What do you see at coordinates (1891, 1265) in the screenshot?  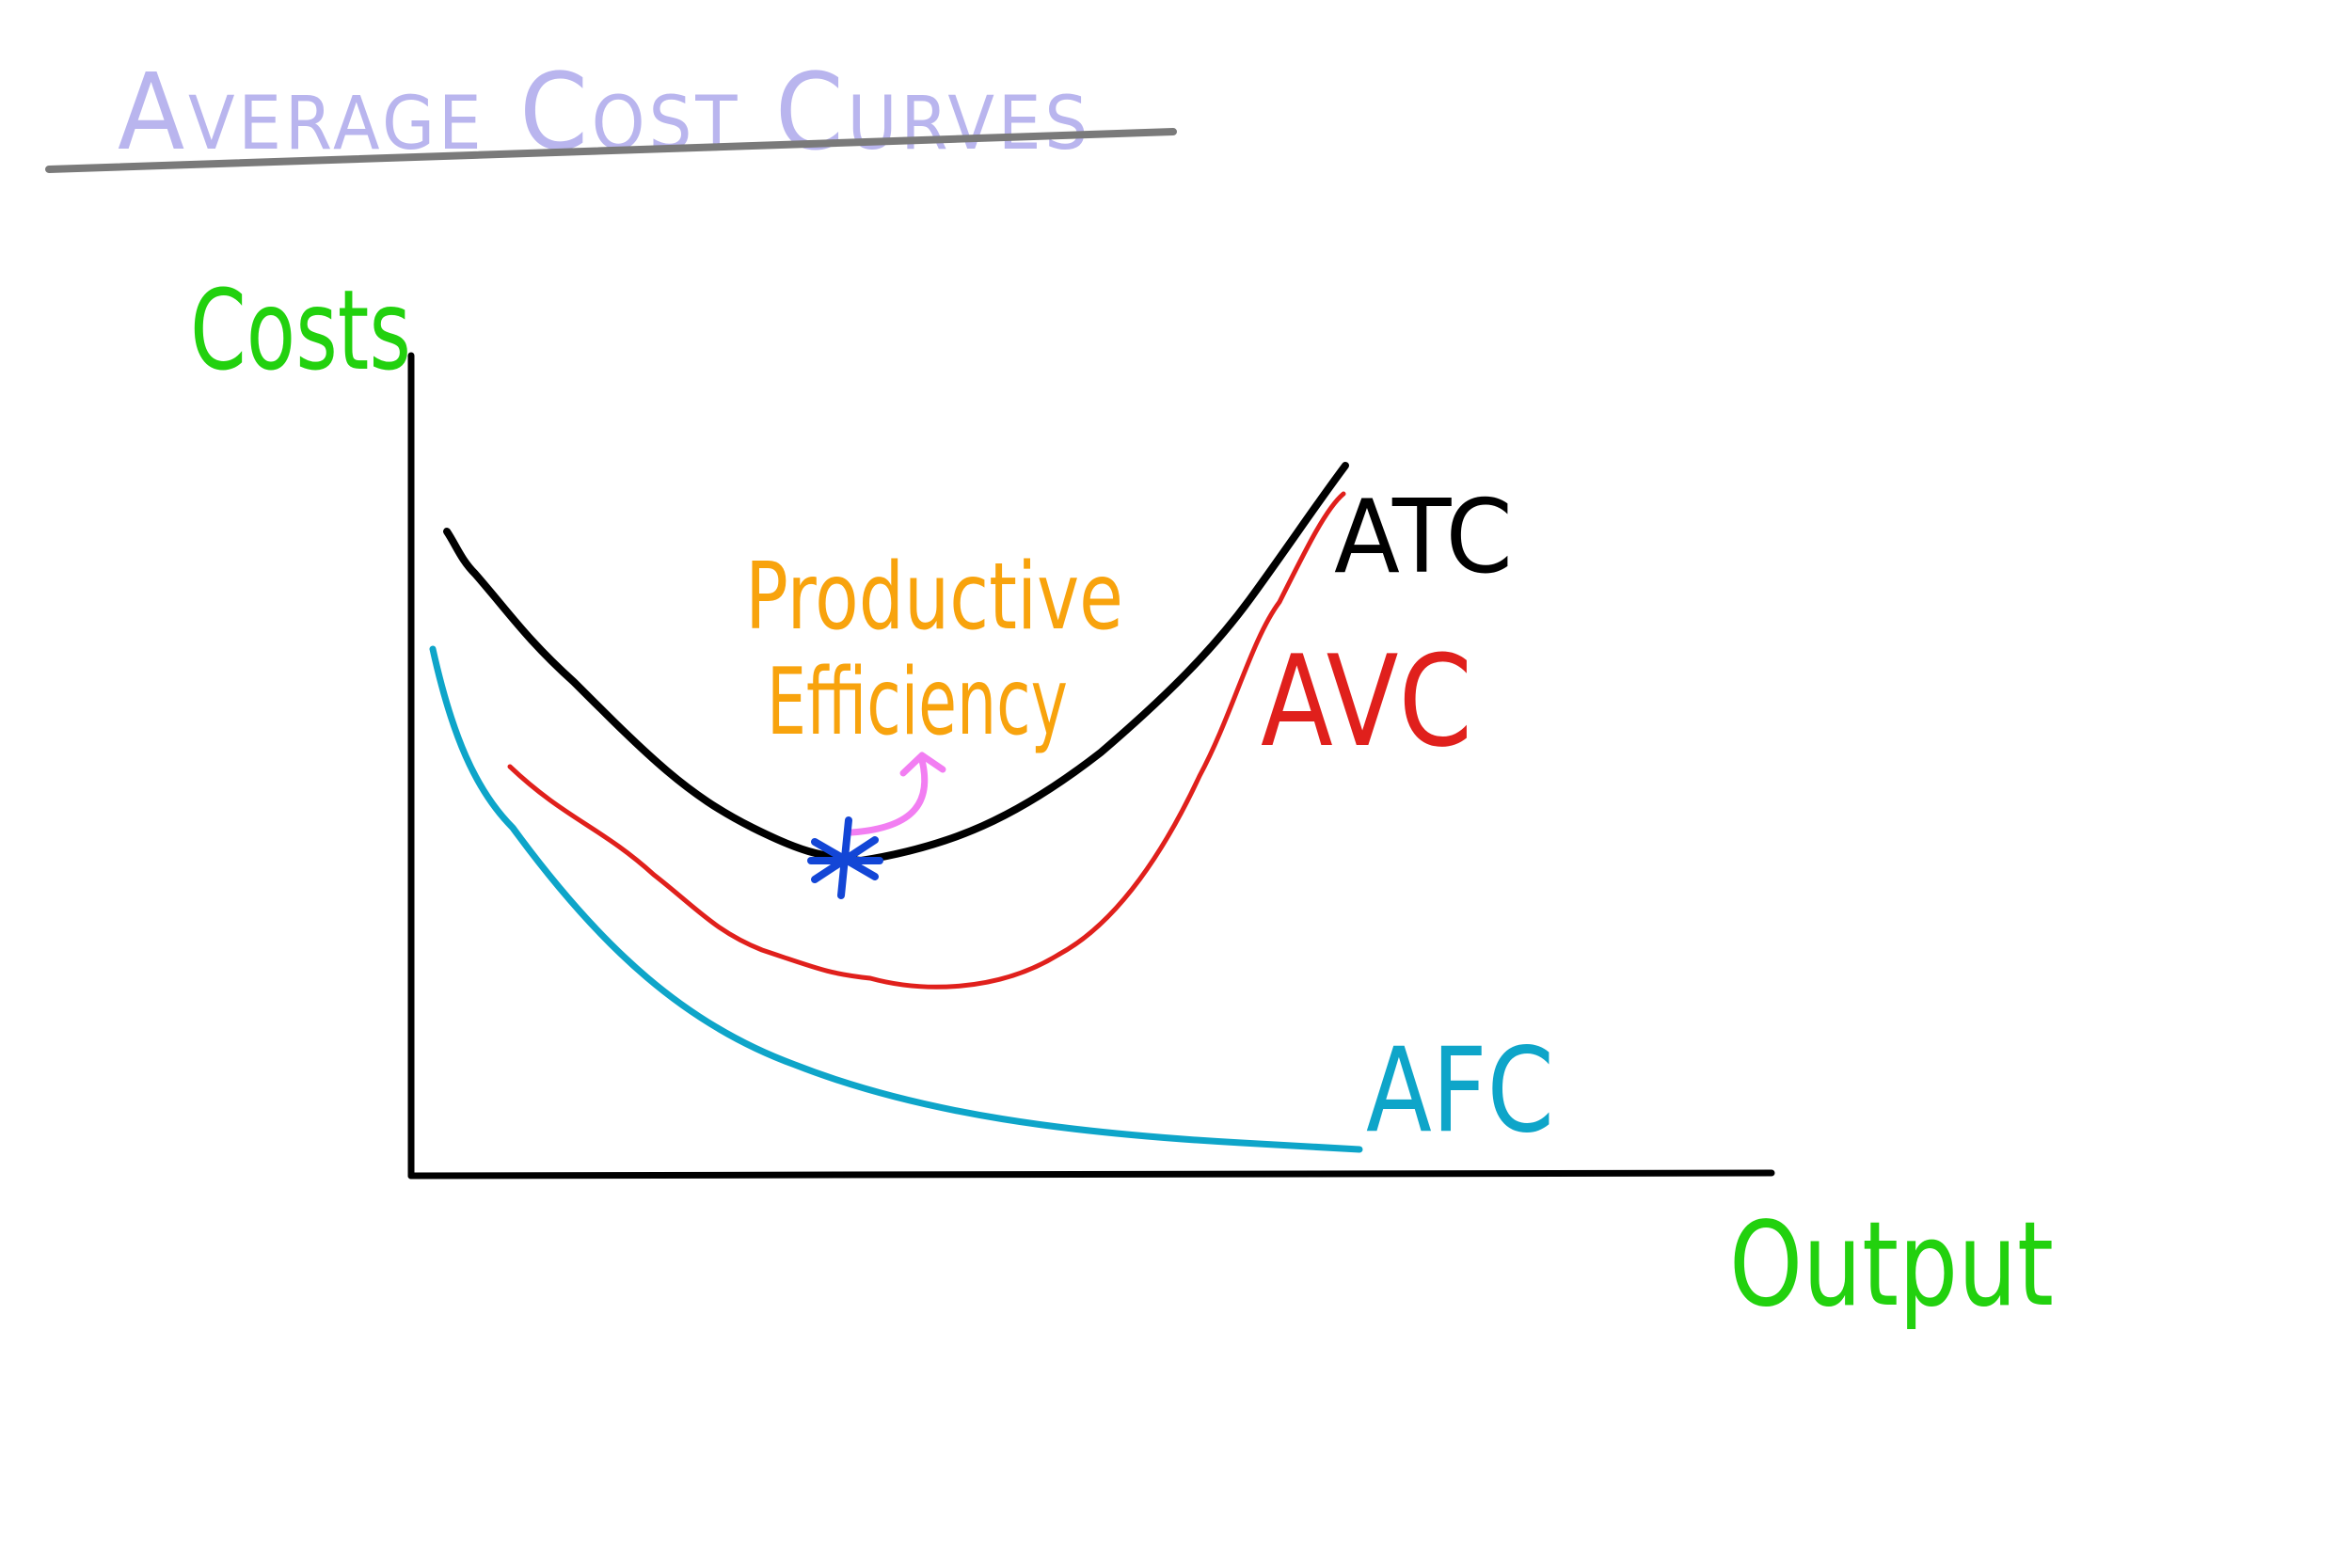 I see `x-axis-label: Output` at bounding box center [1891, 1265].